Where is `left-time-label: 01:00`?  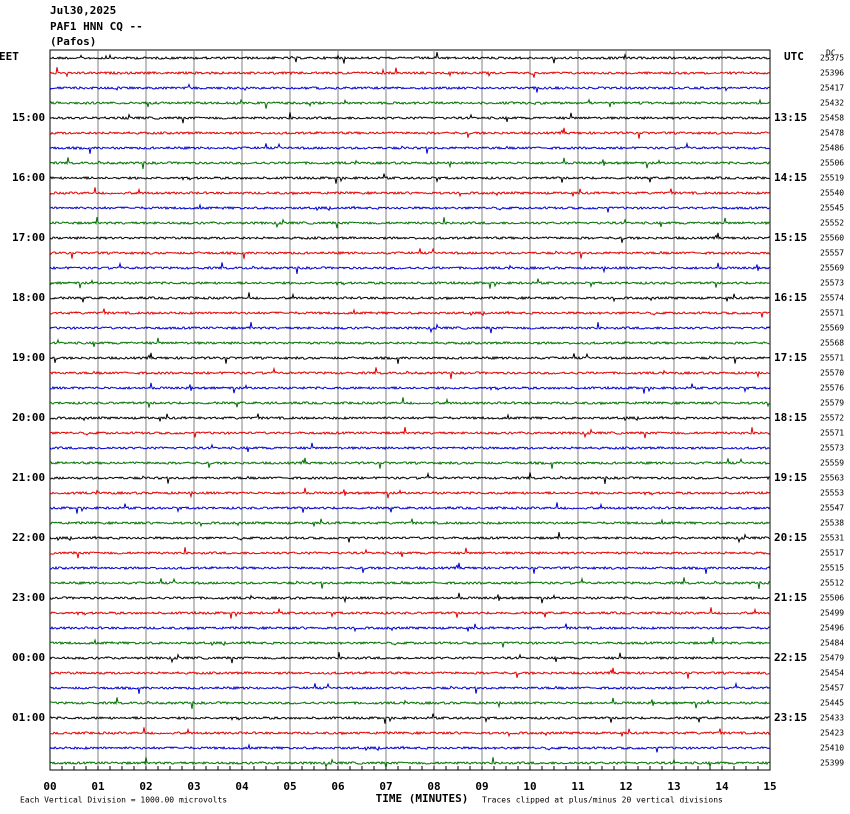
left-time-label: 01:00 is located at coordinates (28, 717).